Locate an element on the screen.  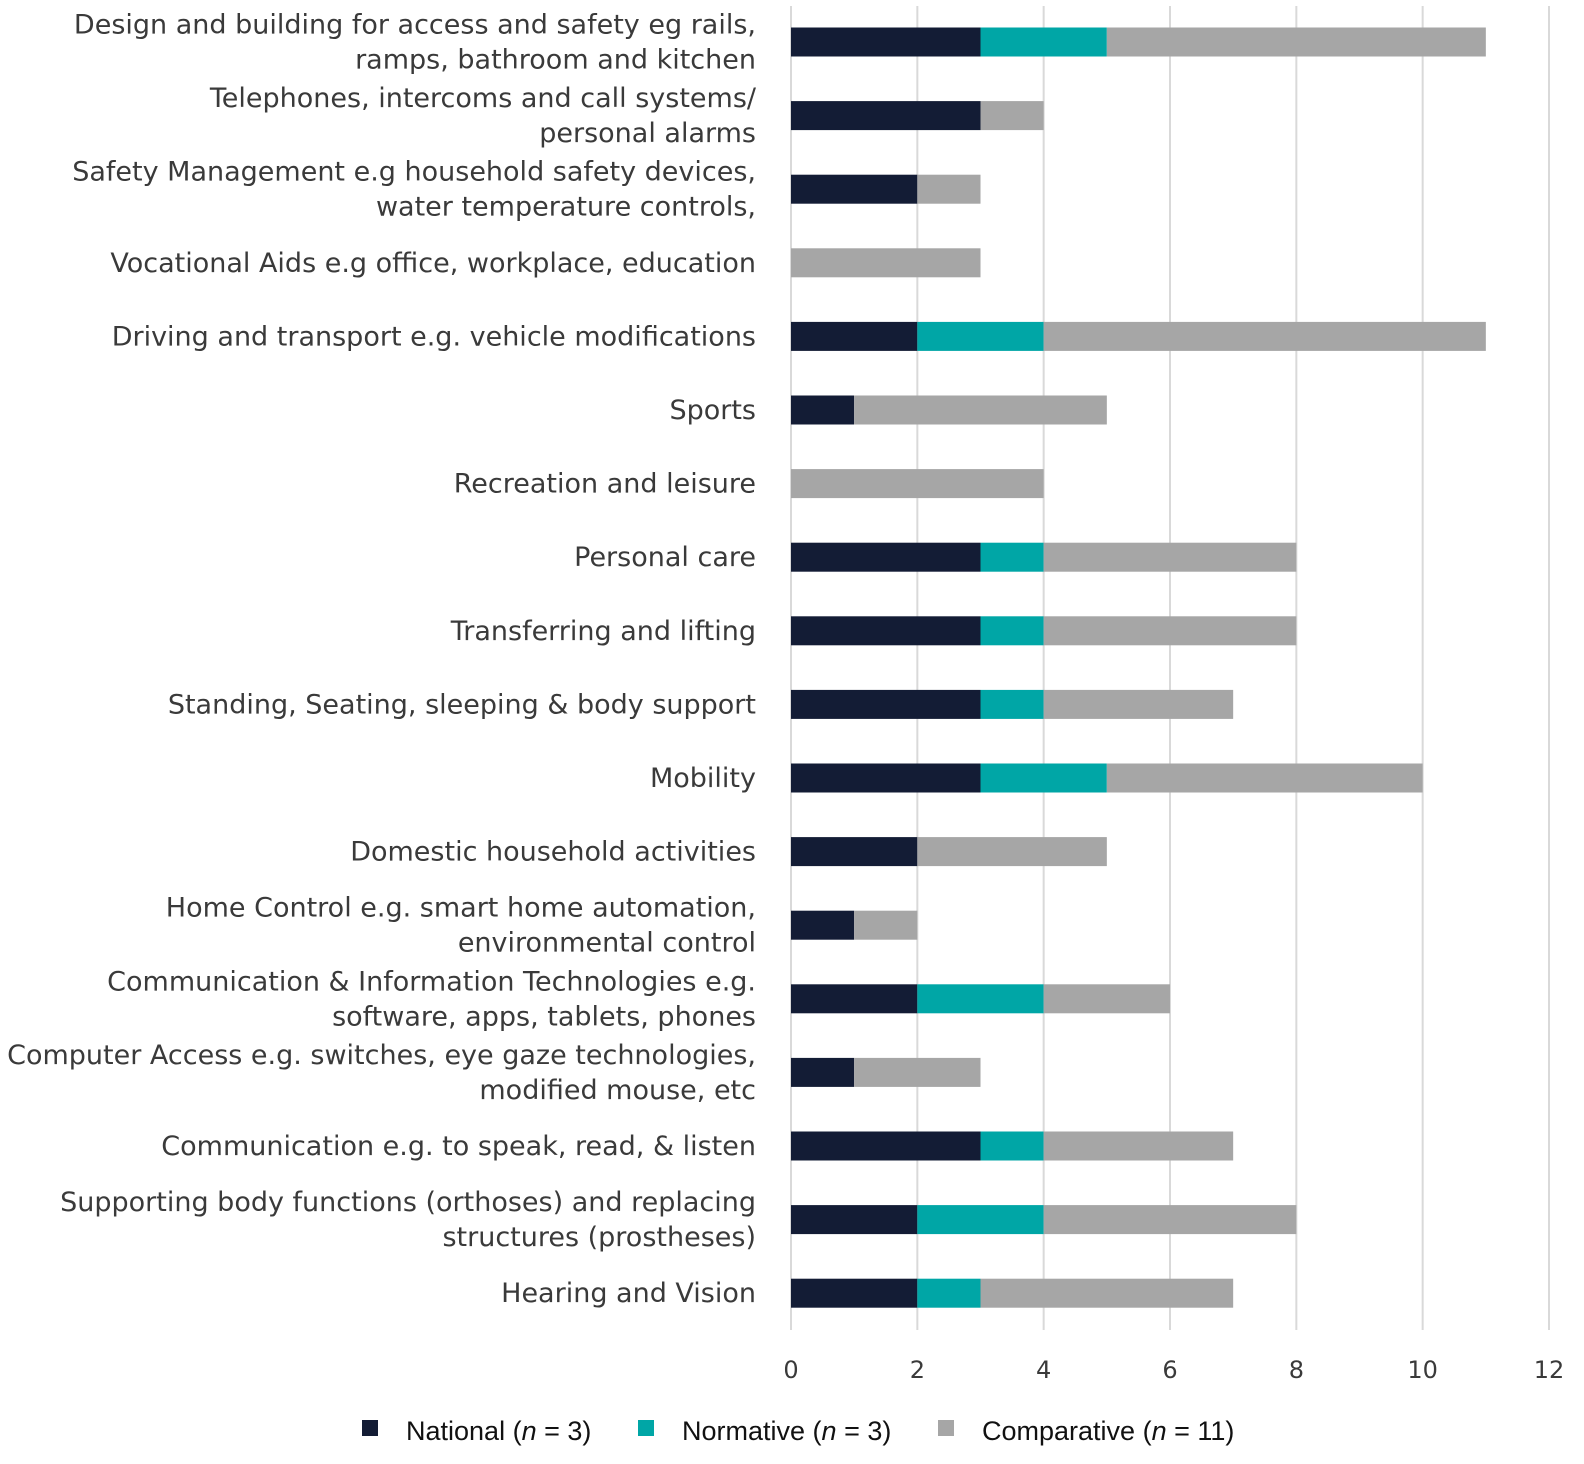
category-label-line: Hearing and Vision is located at coordinates (628, 1293).